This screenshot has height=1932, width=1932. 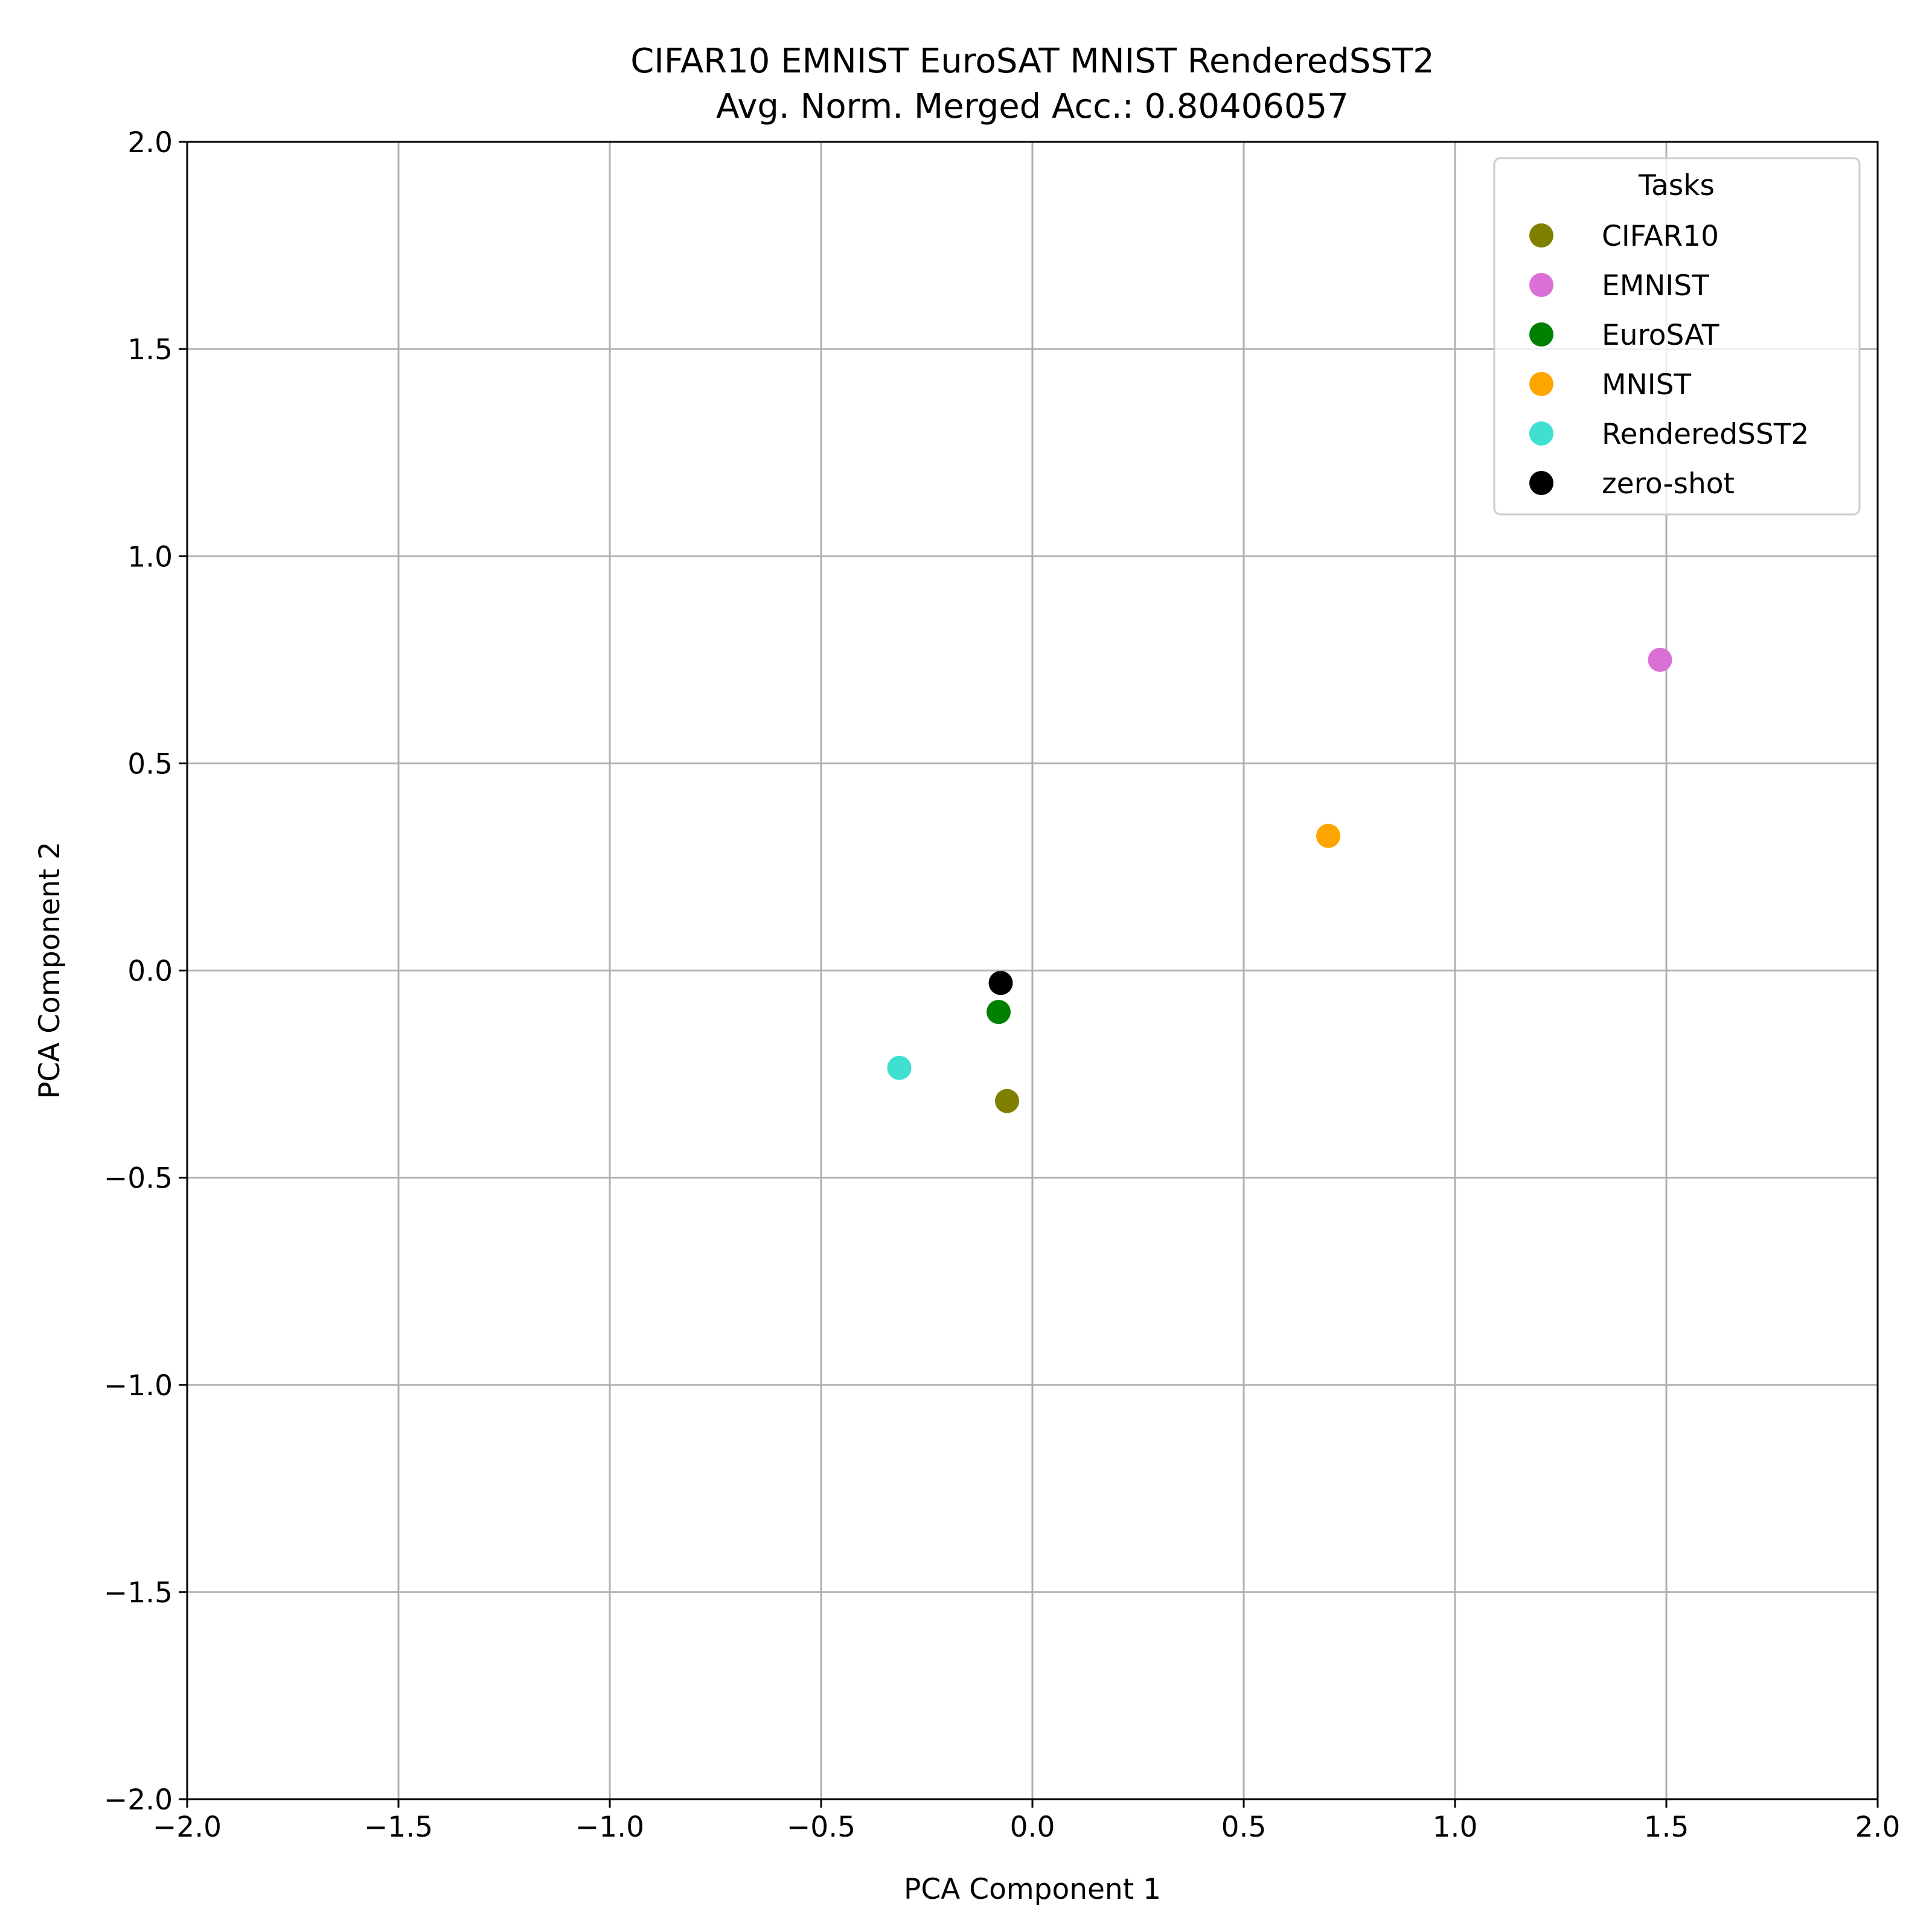 What do you see at coordinates (138, 1593) in the screenshot?
I see `y-tick-label: −1.5` at bounding box center [138, 1593].